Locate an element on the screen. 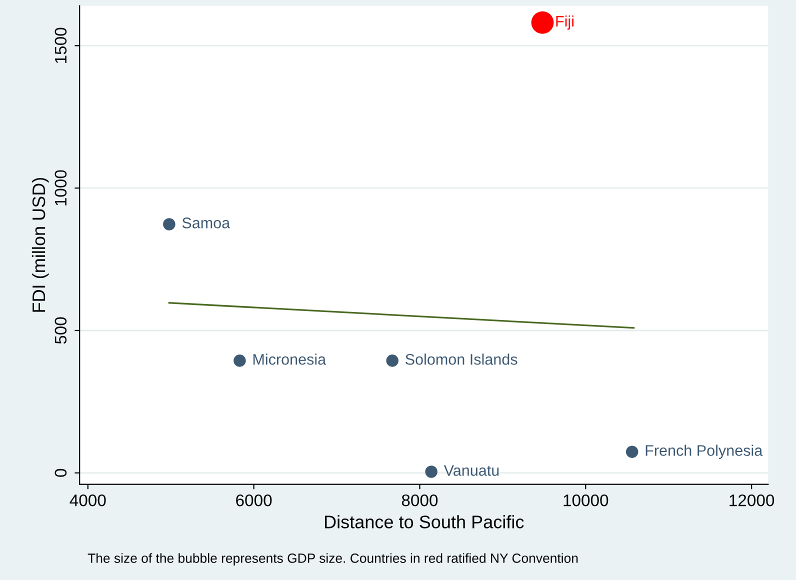 This screenshot has height=580, width=796. y-axis-title: FDI (millon USD) is located at coordinates (40, 245).